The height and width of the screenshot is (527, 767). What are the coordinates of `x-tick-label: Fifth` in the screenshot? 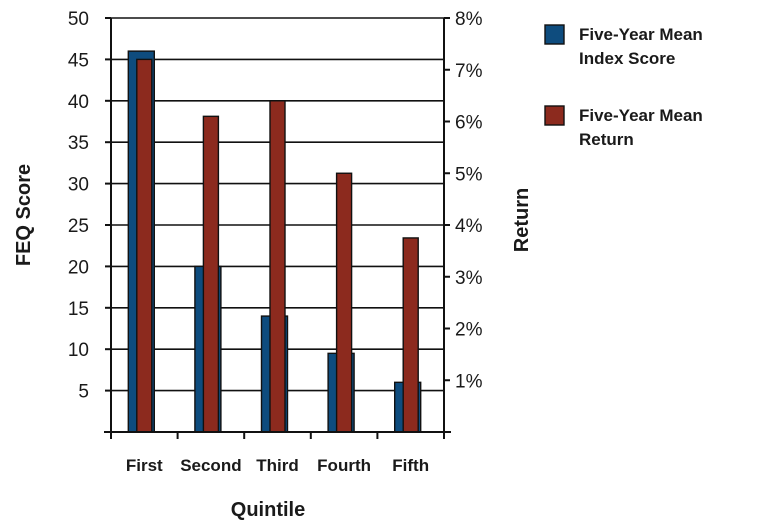 It's located at (410, 465).